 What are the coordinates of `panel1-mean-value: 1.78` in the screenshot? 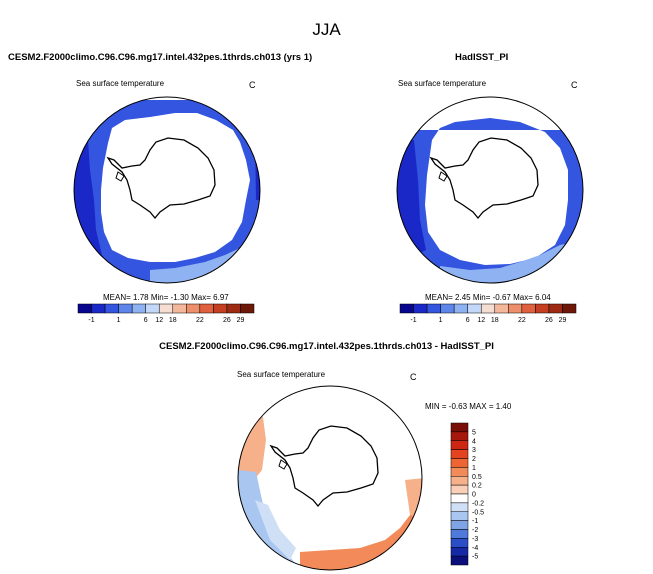 It's located at (141, 297).